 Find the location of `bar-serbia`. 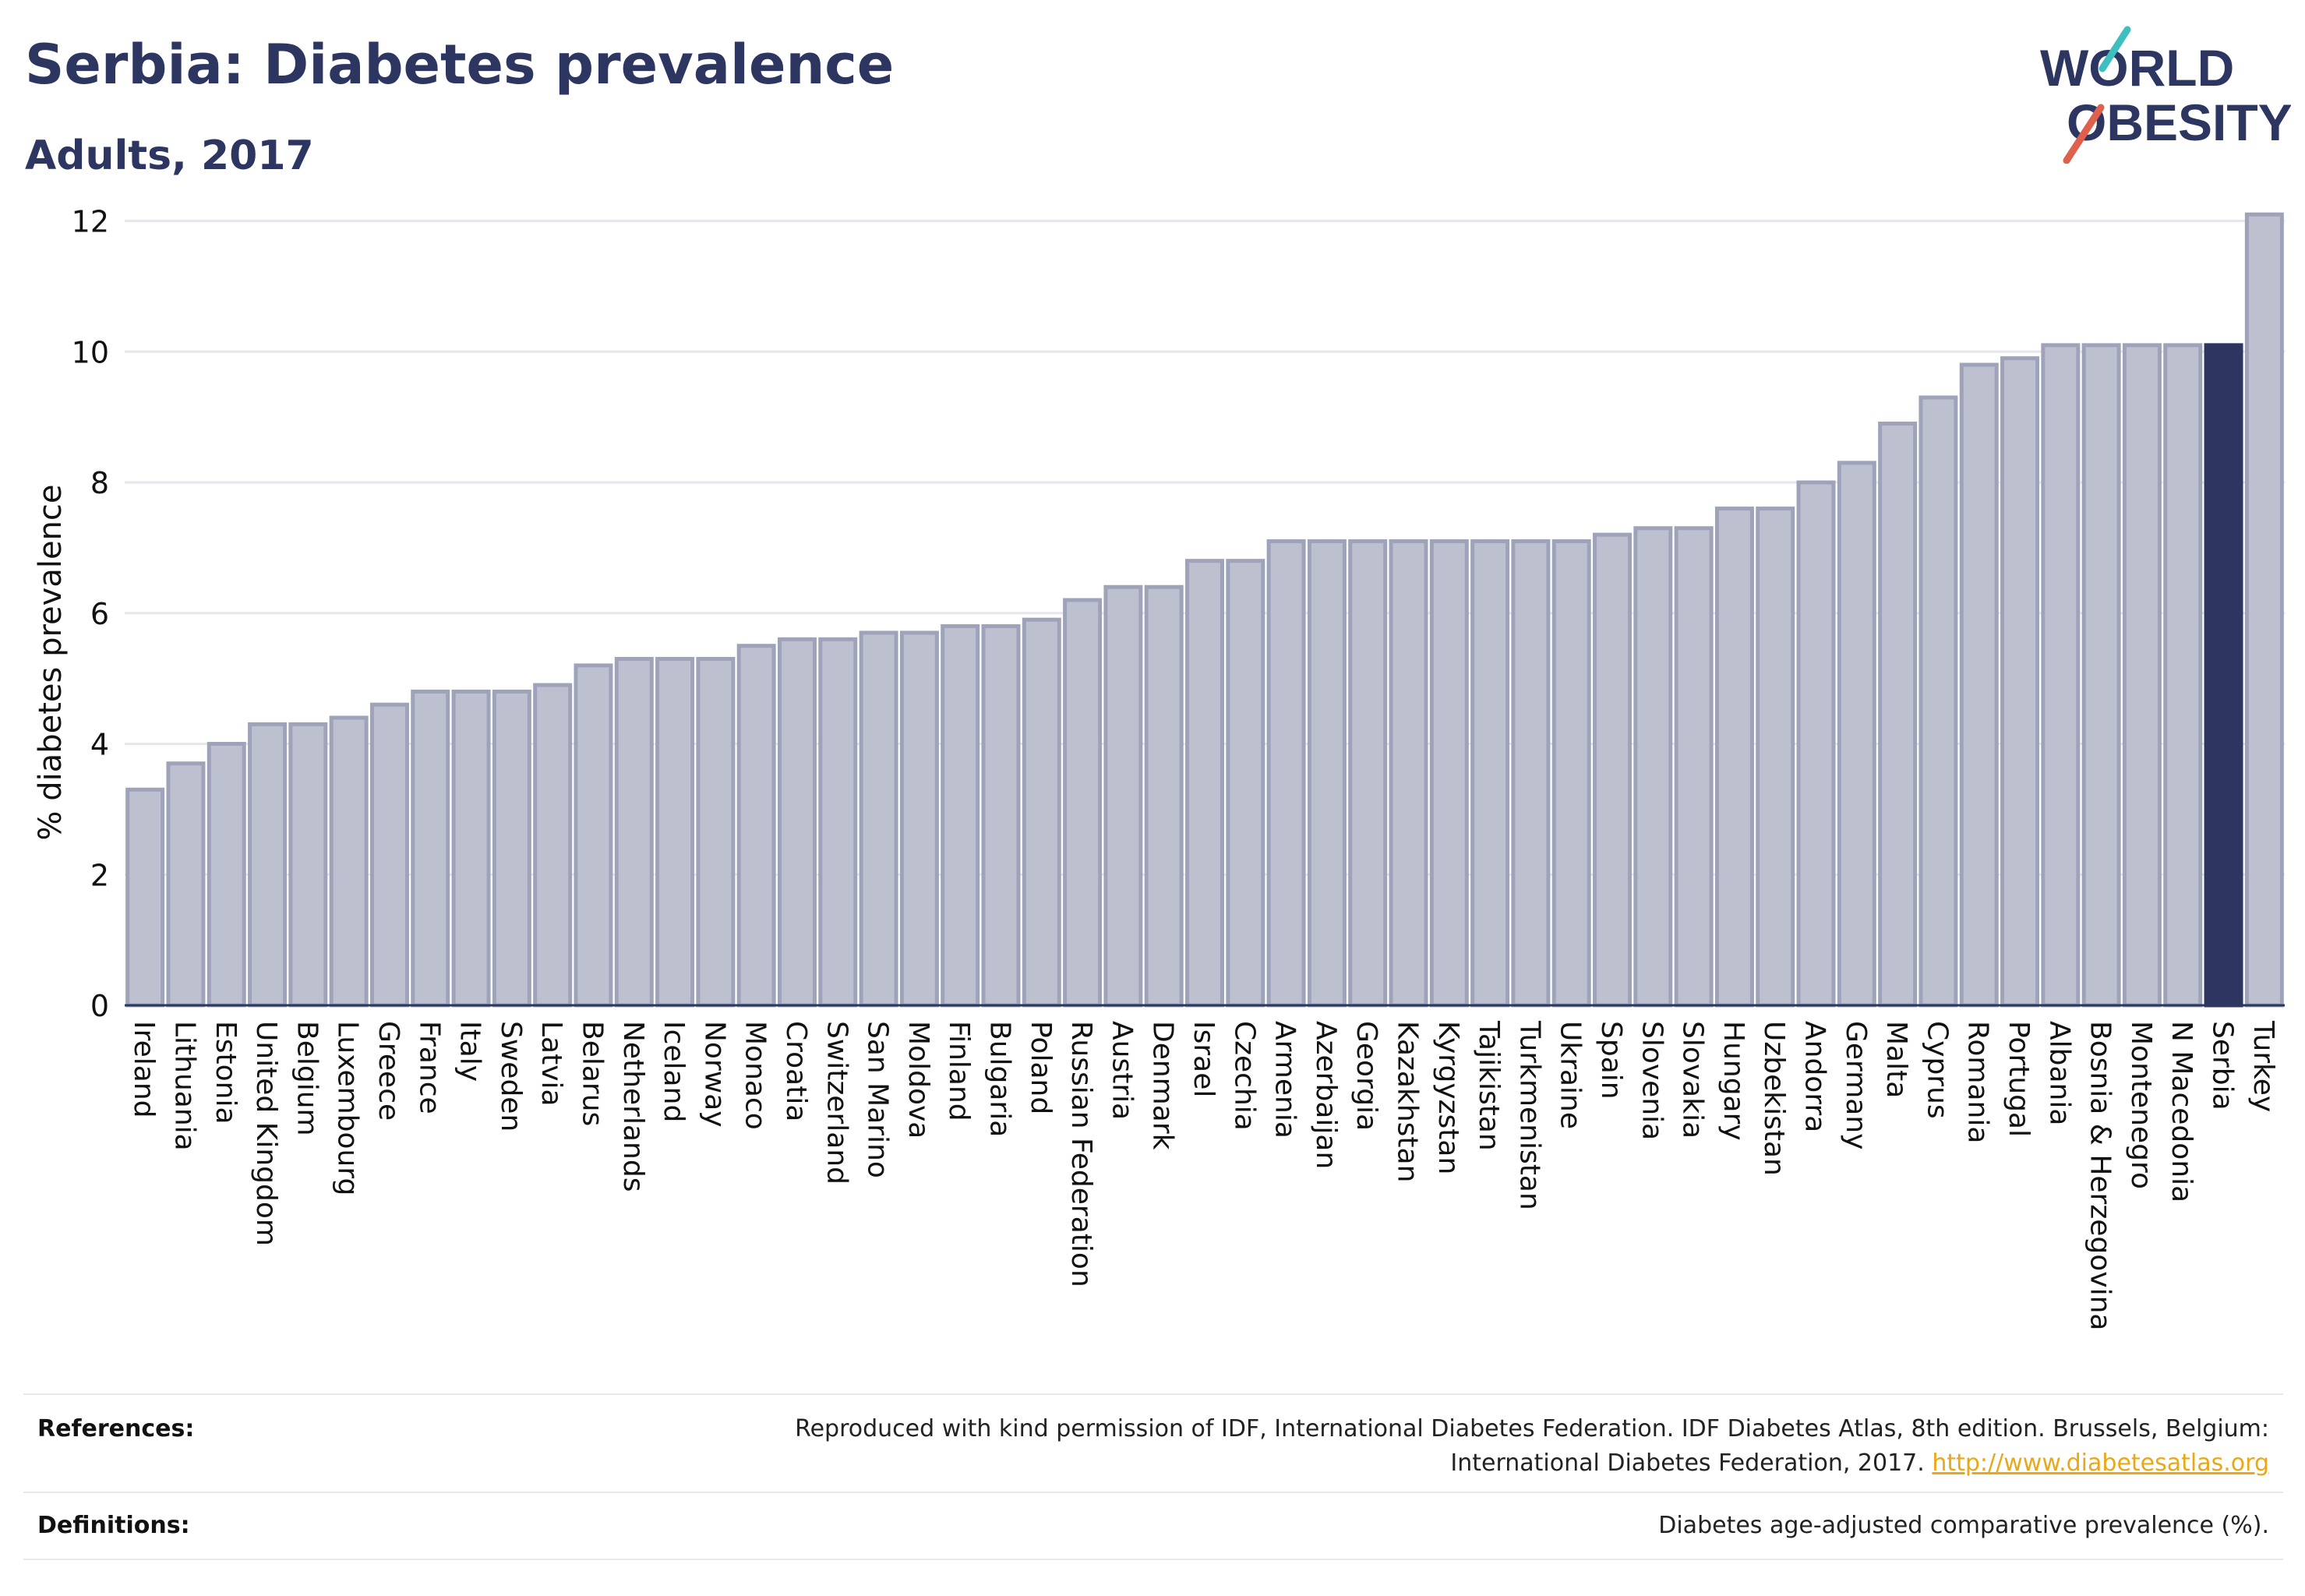

bar-serbia is located at coordinates (2223, 675).